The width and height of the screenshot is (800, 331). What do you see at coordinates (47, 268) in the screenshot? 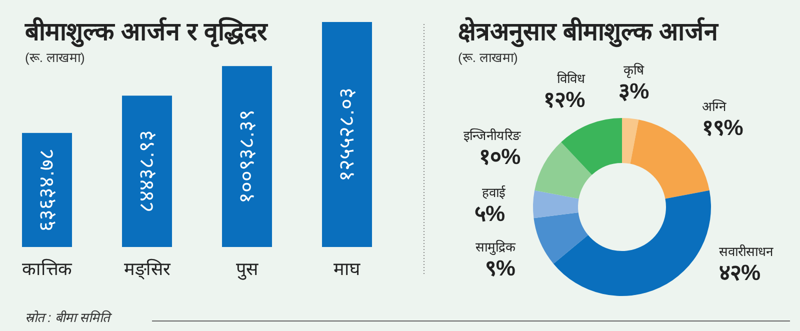
I see `x-tick-label: कात्तिक` at bounding box center [47, 268].